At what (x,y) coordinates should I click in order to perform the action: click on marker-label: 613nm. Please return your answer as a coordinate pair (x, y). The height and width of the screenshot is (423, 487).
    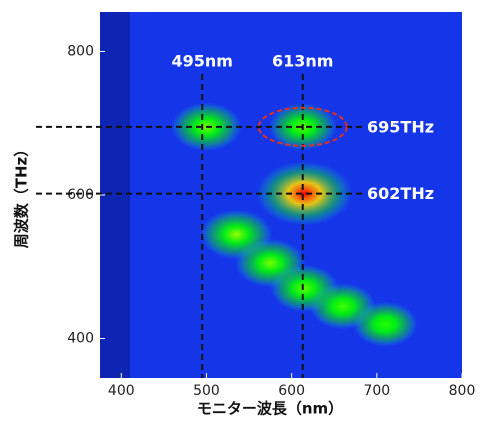
    Looking at the image, I should click on (302, 61).